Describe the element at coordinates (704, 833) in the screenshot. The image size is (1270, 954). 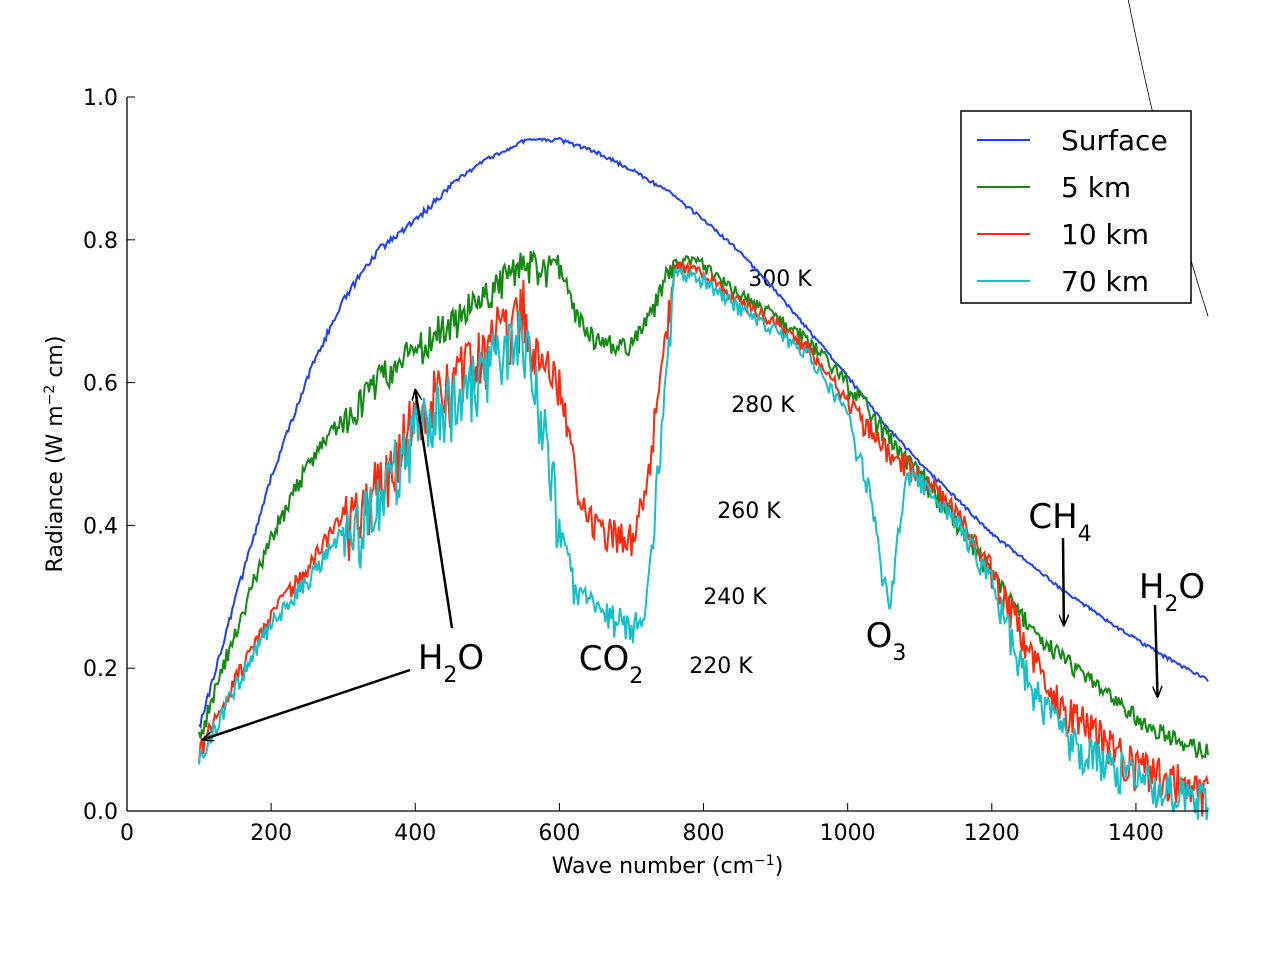
I see `x-tick-label: 800` at that location.